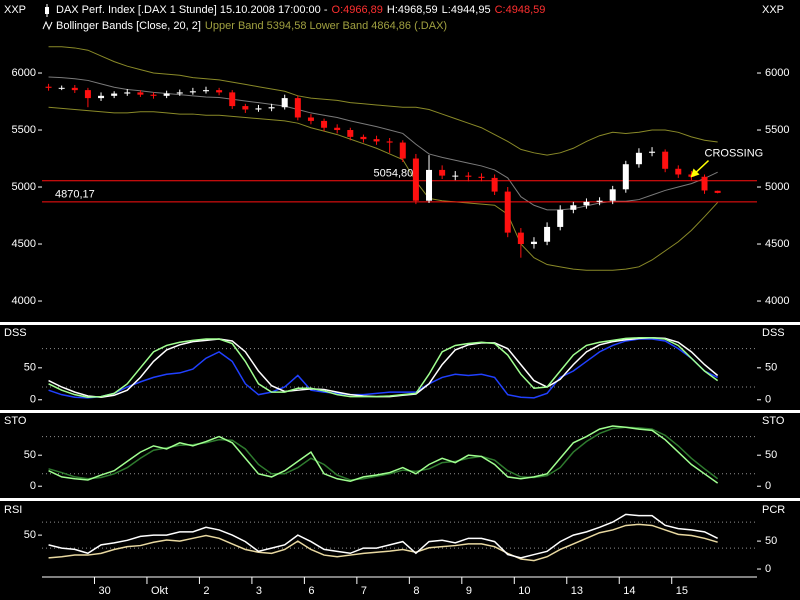 This screenshot has height=600, width=800. I want to click on horizontal-line-label: 4870,17, so click(75, 195).